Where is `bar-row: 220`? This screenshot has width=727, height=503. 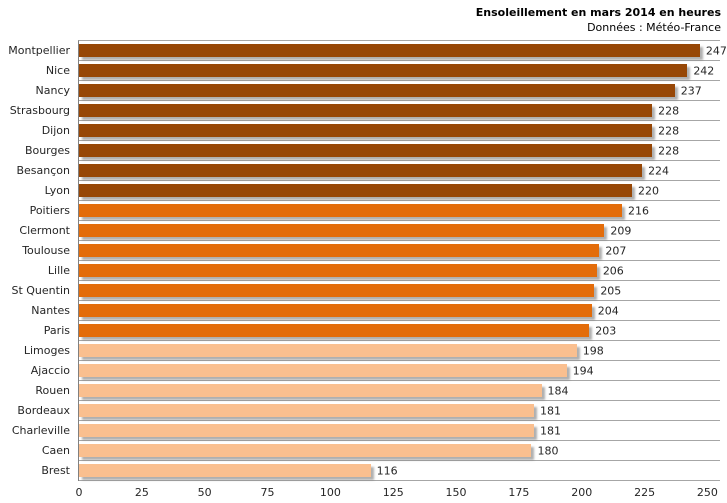 bar-row: 220 is located at coordinates (399, 191).